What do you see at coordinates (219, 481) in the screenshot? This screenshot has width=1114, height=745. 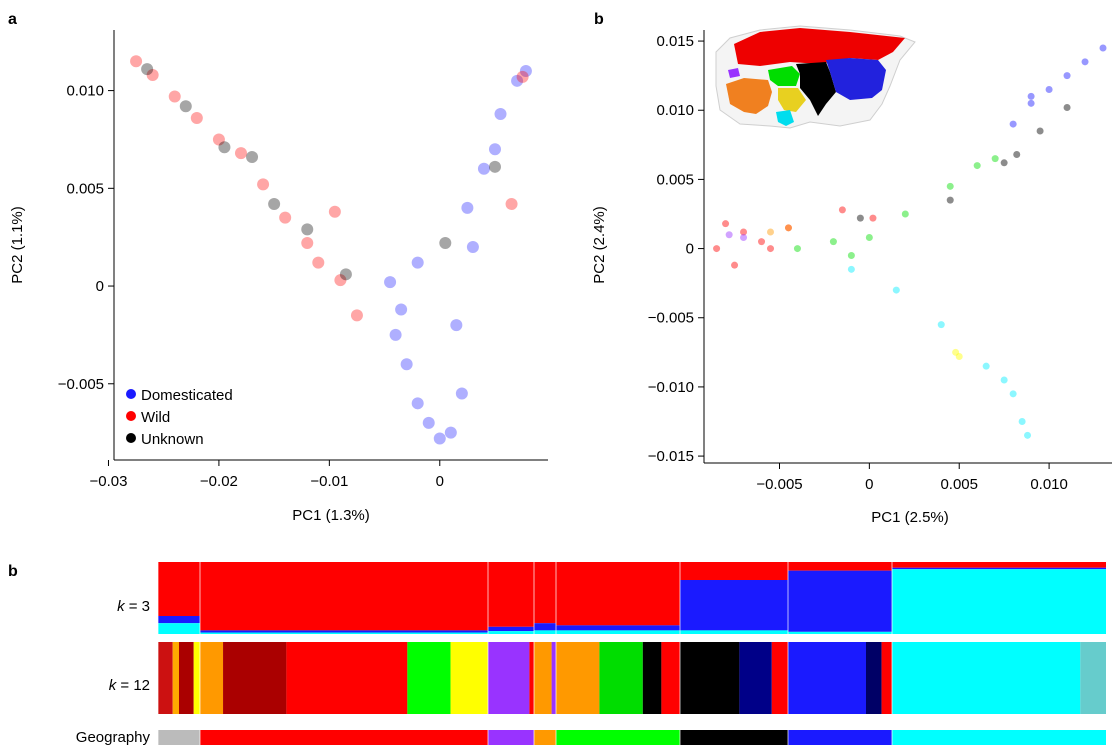 I see `panel-a-x-tick-label-1: −0.02` at bounding box center [219, 481].